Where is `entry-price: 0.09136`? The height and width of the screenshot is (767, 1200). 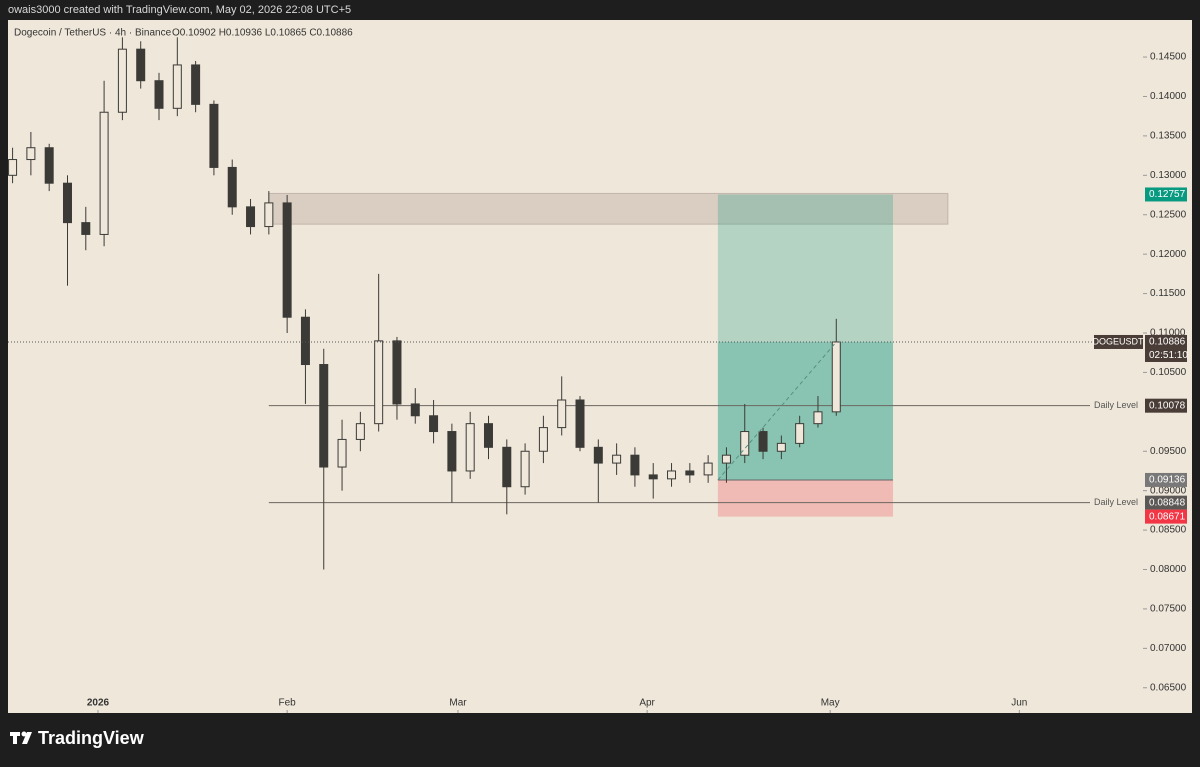
entry-price: 0.09136 is located at coordinates (1167, 480).